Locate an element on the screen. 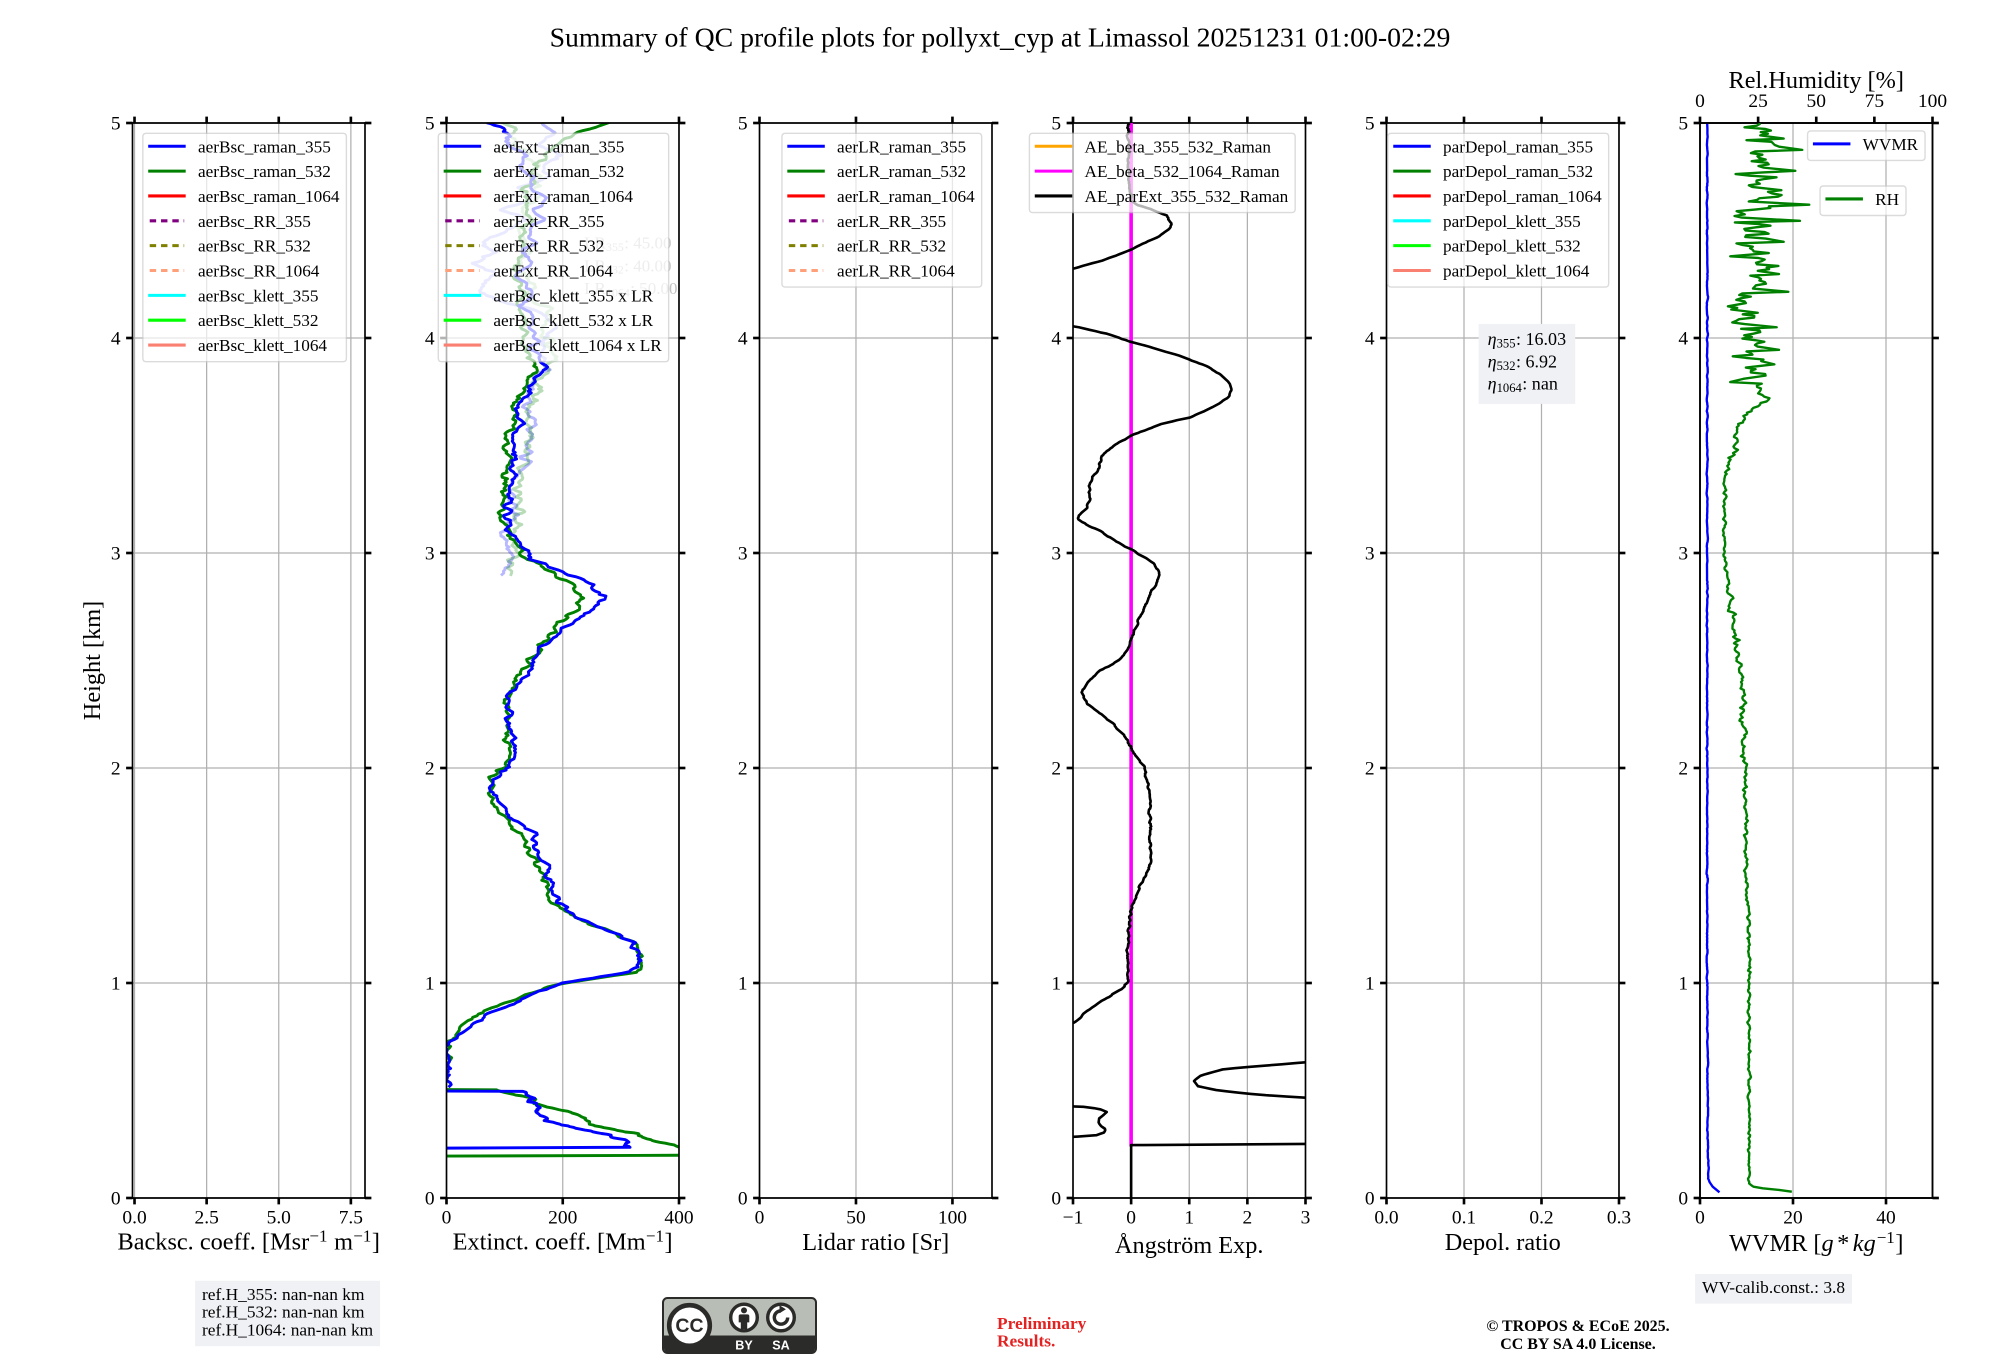  svg-text: Results. is located at coordinates (1026, 1340).